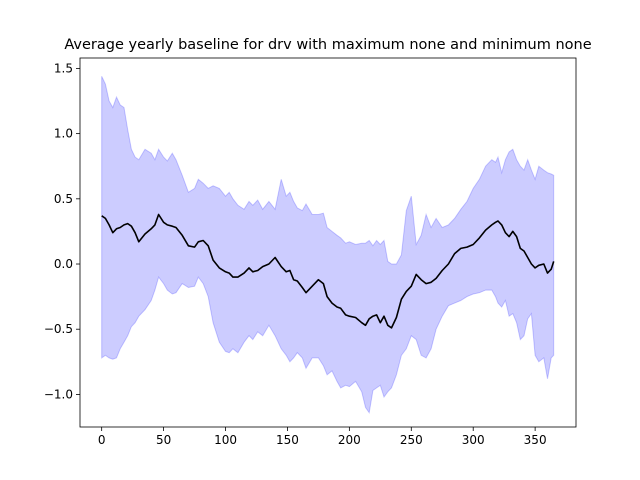  What do you see at coordinates (63, 264) in the screenshot?
I see `y-tick-label: 0.0` at bounding box center [63, 264].